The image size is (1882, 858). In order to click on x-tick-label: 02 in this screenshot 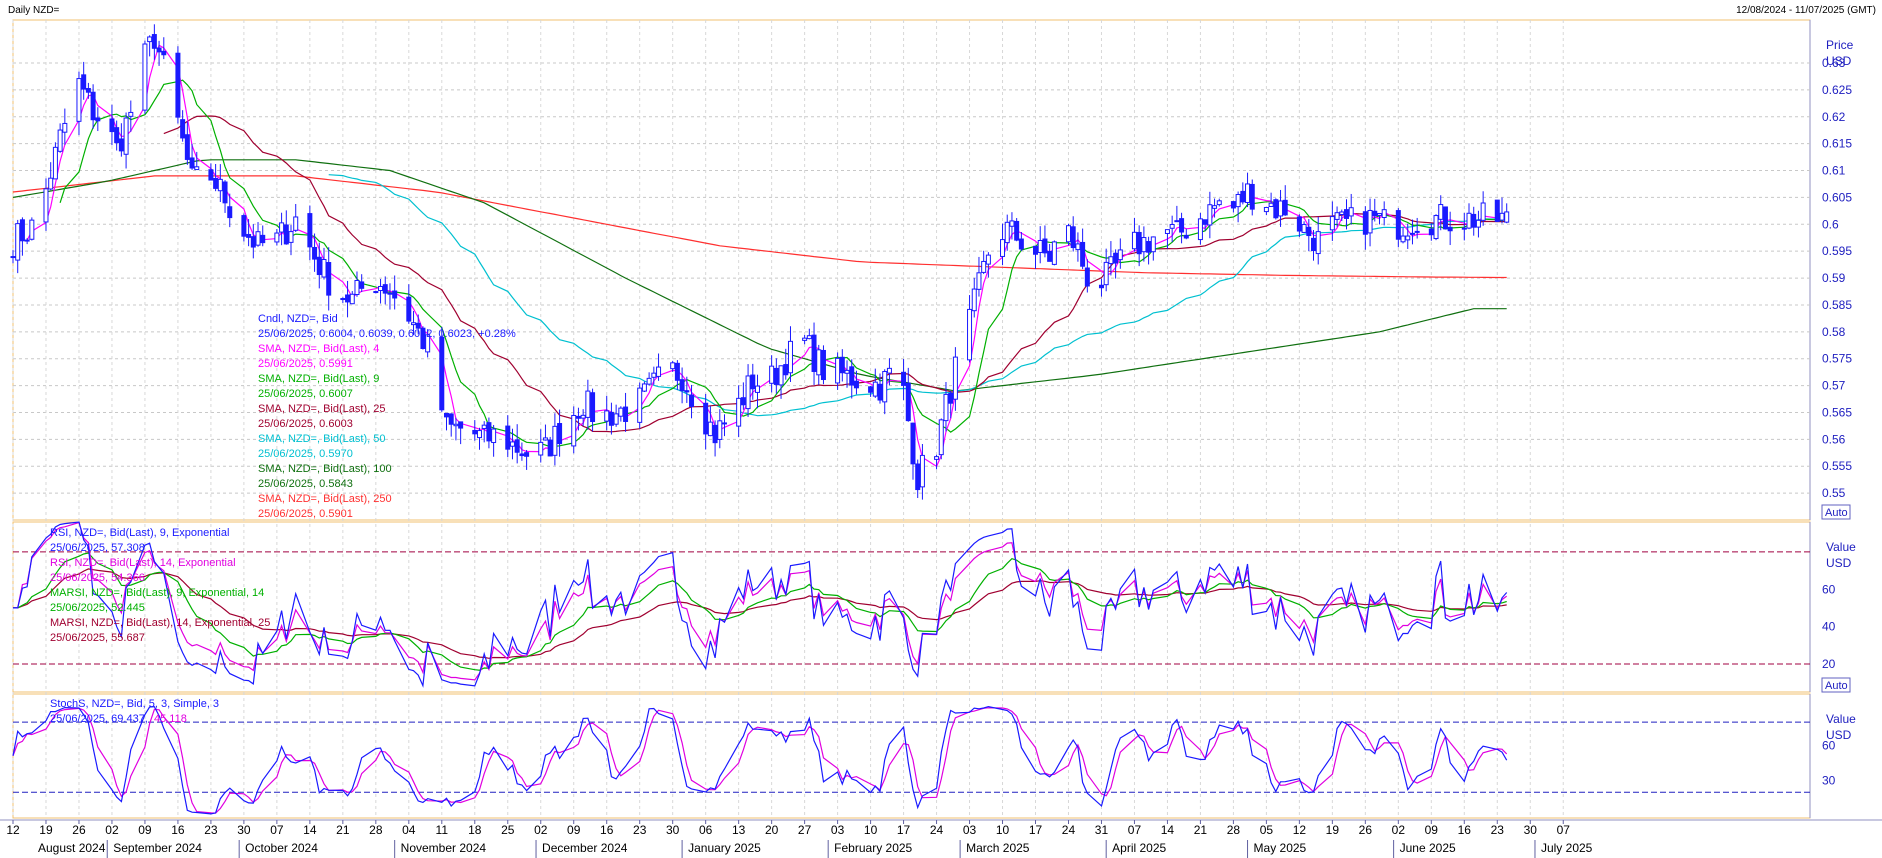, I will do `click(541, 830)`.